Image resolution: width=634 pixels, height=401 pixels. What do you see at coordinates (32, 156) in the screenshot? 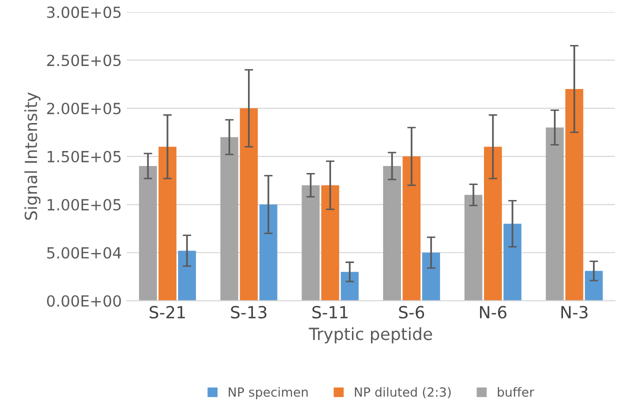
I see `y-axis-title: Signal Intensity` at bounding box center [32, 156].